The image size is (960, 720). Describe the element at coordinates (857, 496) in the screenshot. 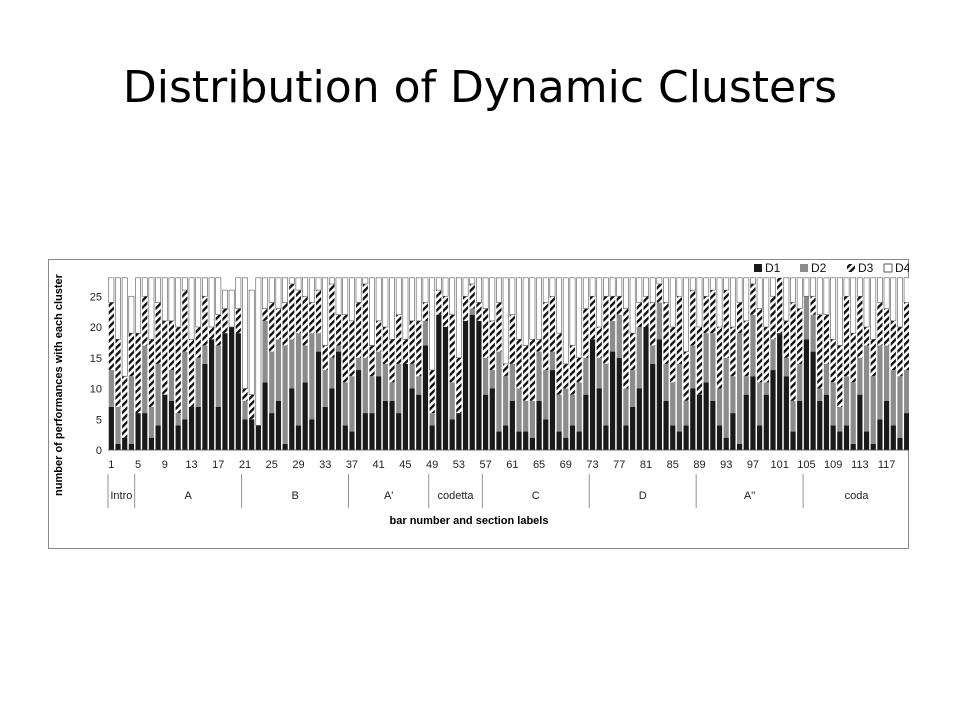

I see `section-label: coda` at that location.